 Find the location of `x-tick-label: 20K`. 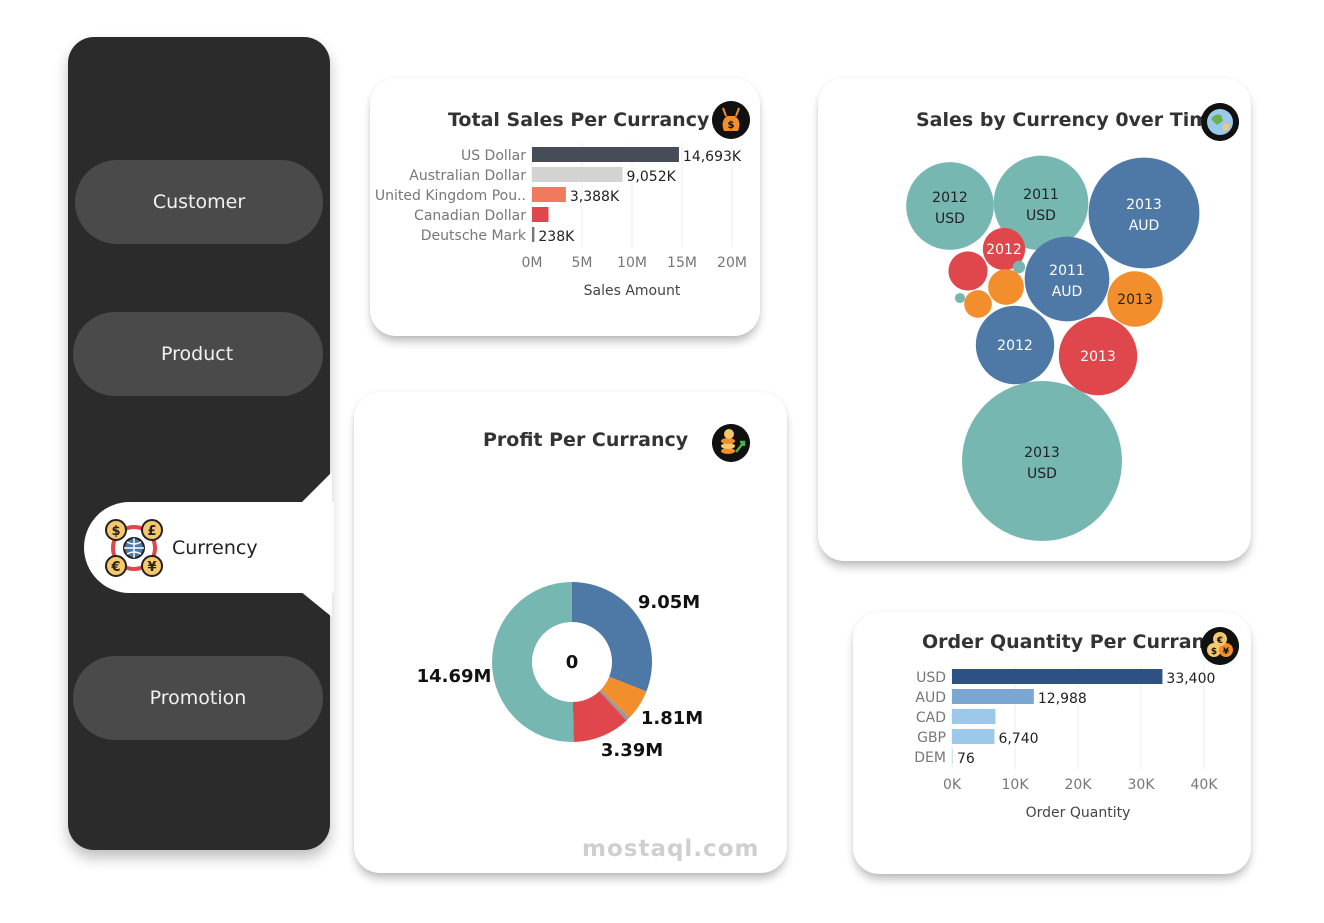

x-tick-label: 20K is located at coordinates (1079, 785).